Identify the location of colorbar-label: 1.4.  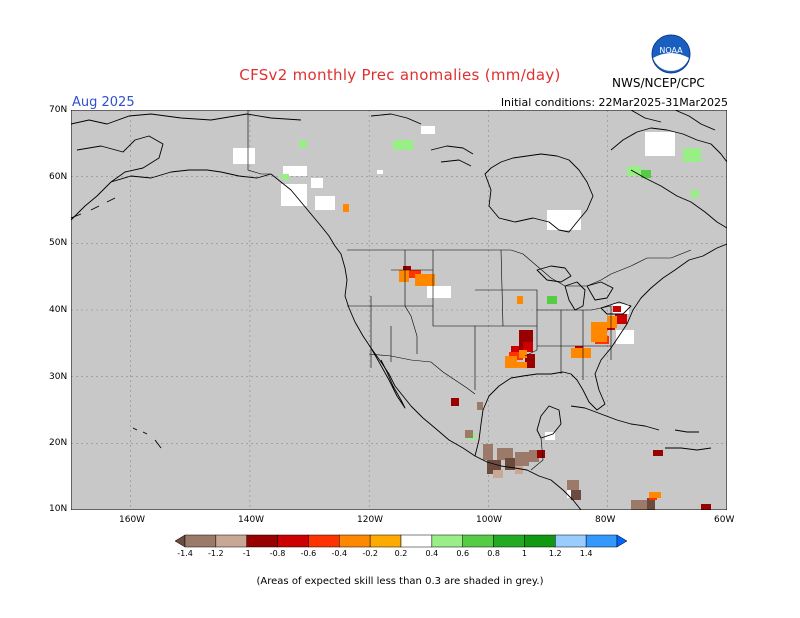
(586, 553).